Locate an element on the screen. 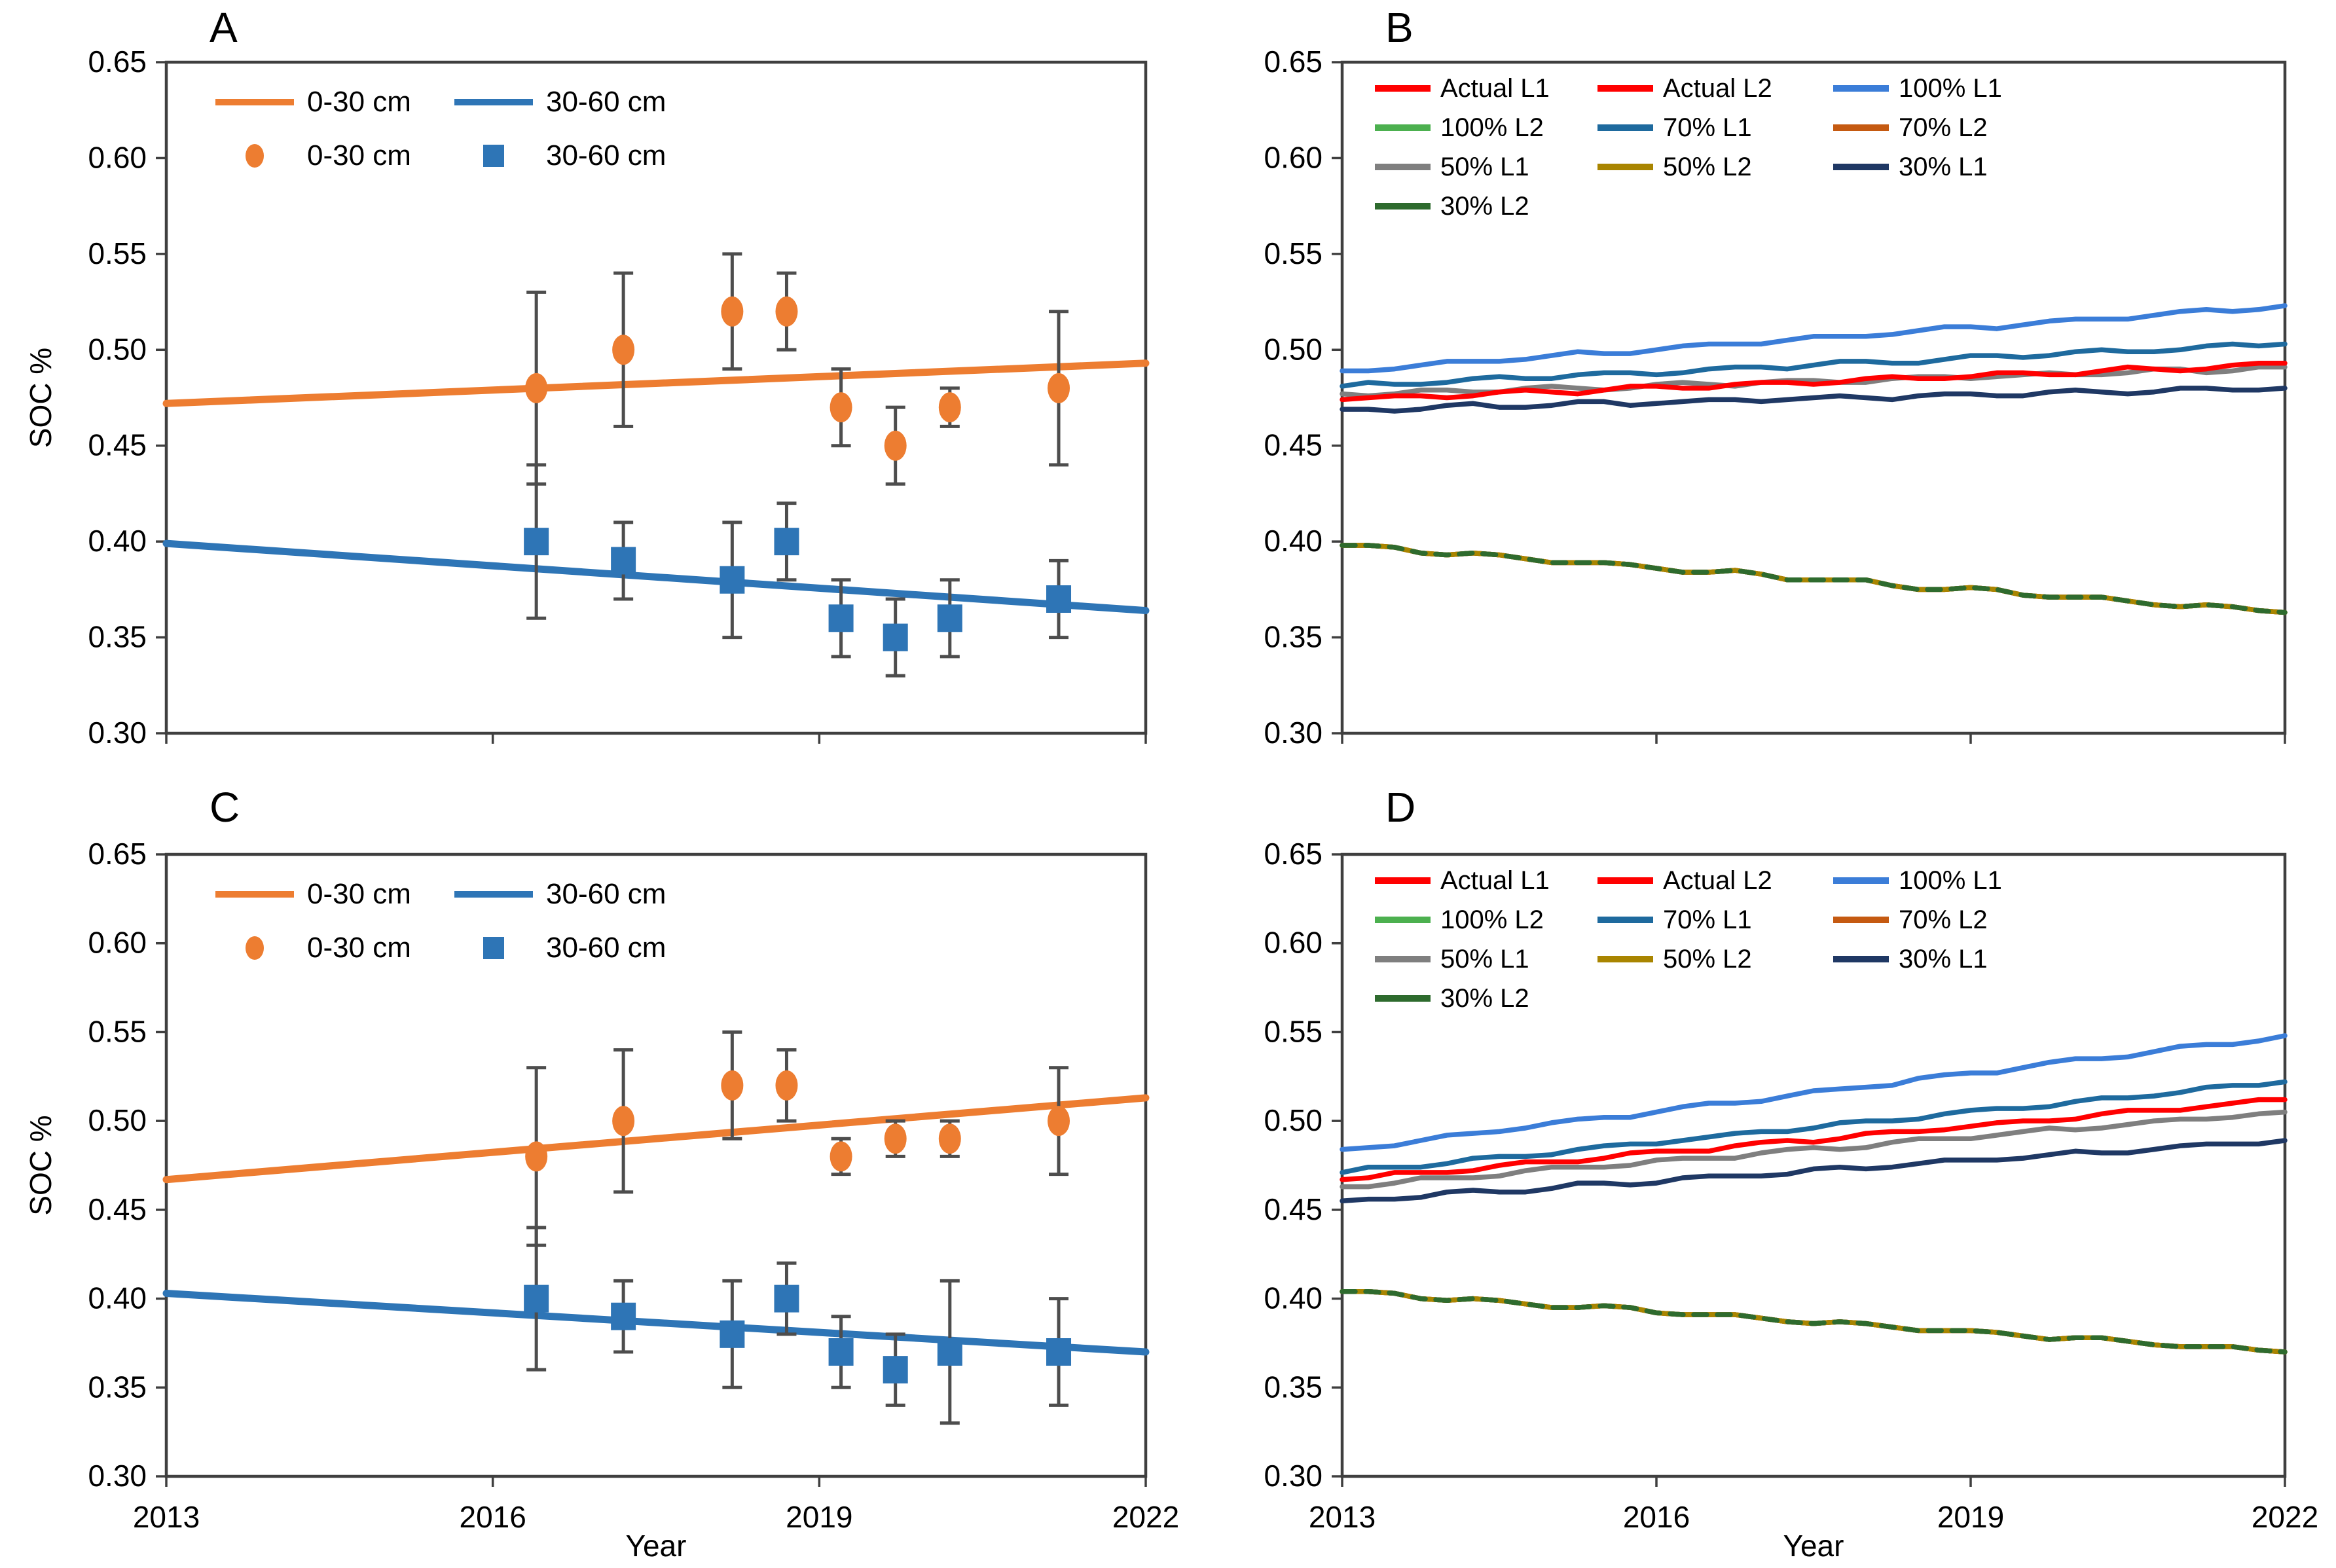 The height and width of the screenshot is (1568, 2336). legend-label: 70% L2 is located at coordinates (1943, 919).